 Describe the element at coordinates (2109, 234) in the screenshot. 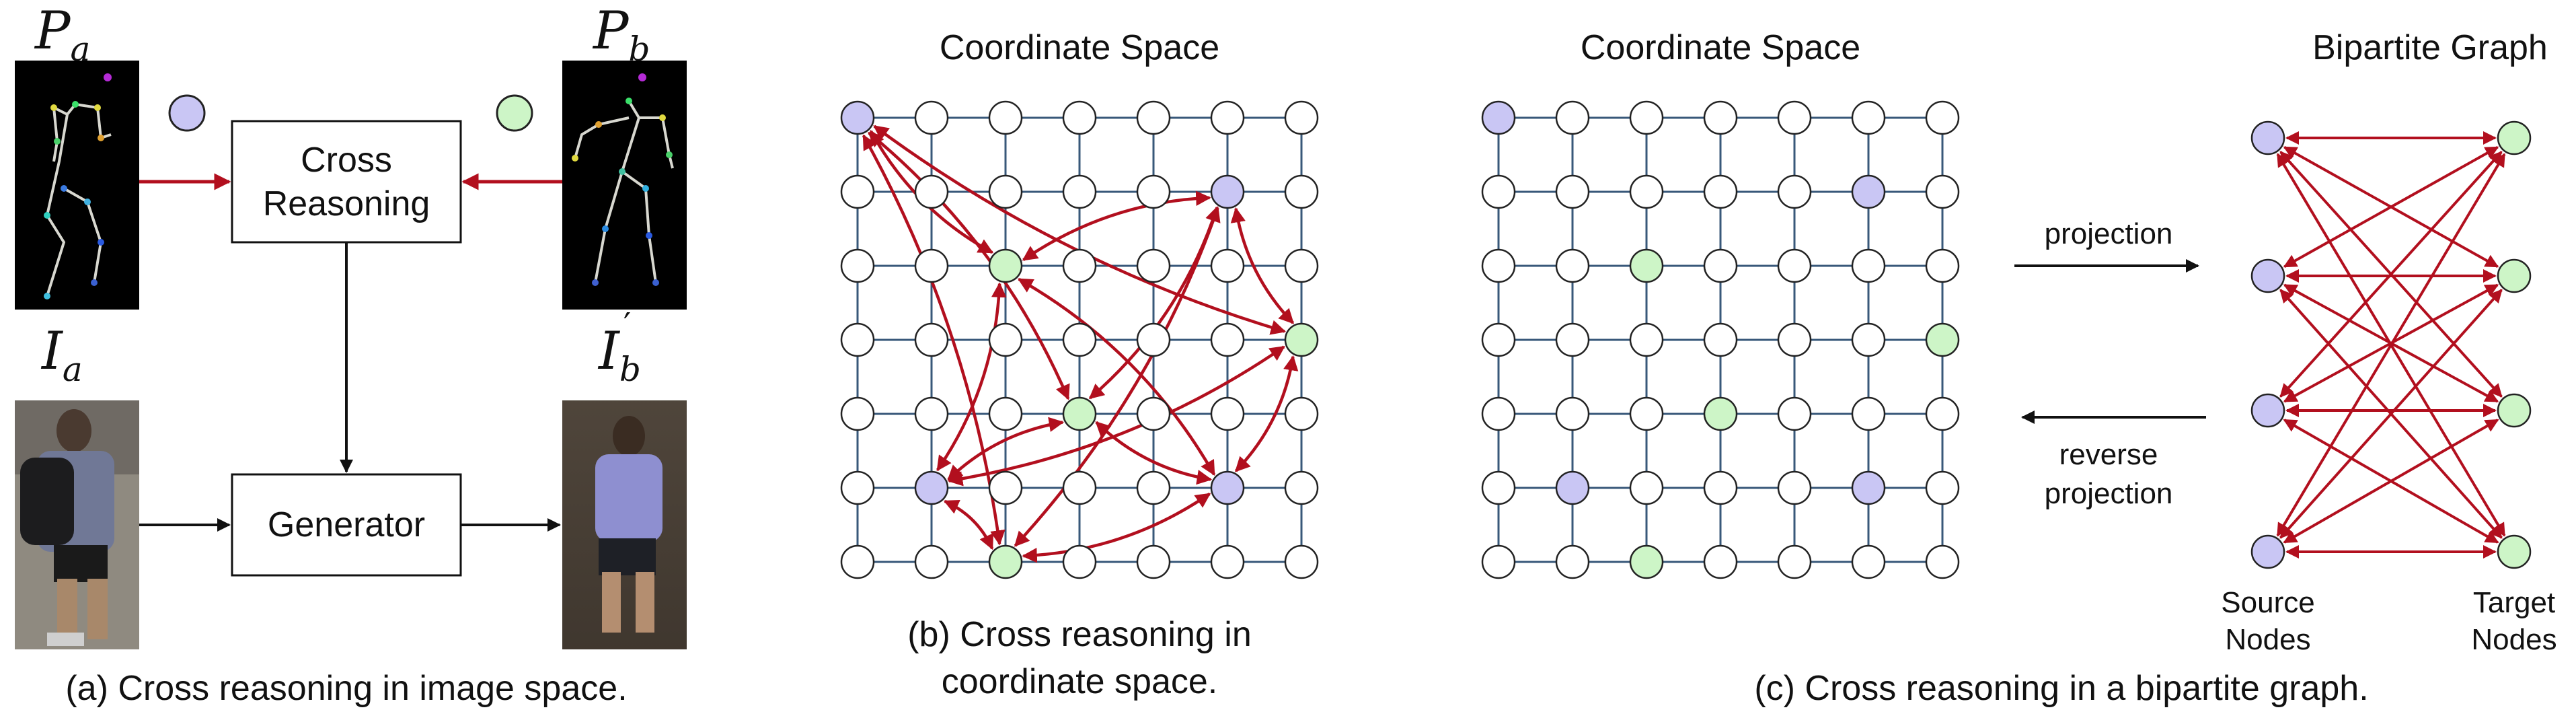

I see `projection-label: projection` at that location.